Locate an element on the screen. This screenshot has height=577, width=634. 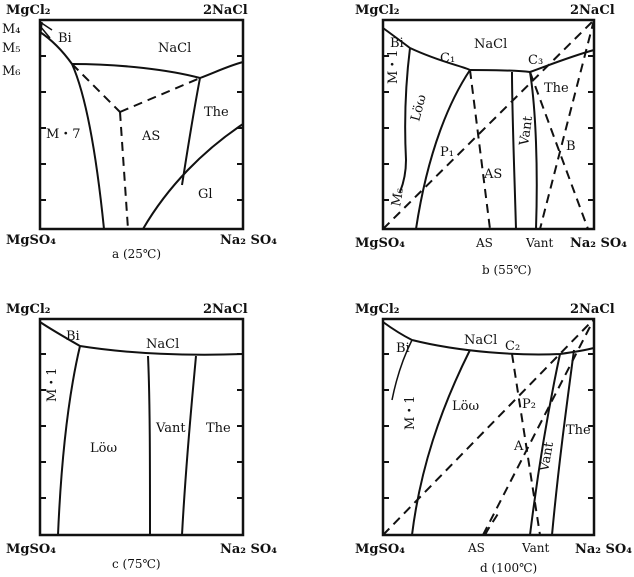
panel-d-dashed-lines is located at coordinates (488, 427).